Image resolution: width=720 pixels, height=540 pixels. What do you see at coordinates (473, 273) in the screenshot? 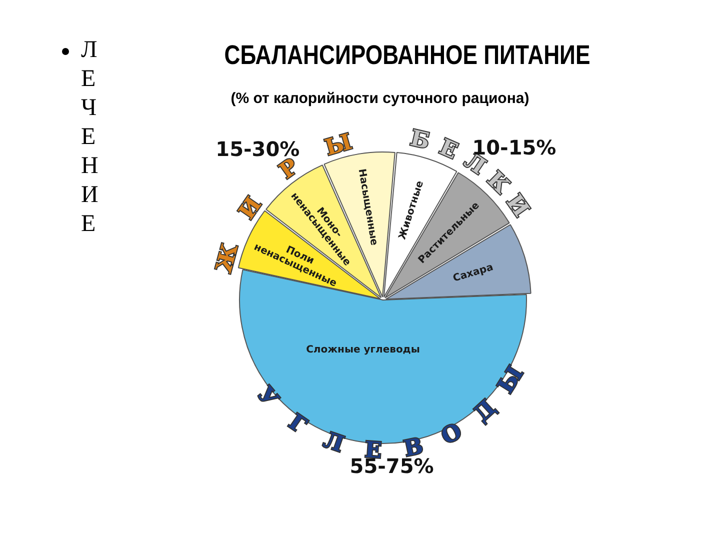
I see `slice-label: Сахара` at bounding box center [473, 273].